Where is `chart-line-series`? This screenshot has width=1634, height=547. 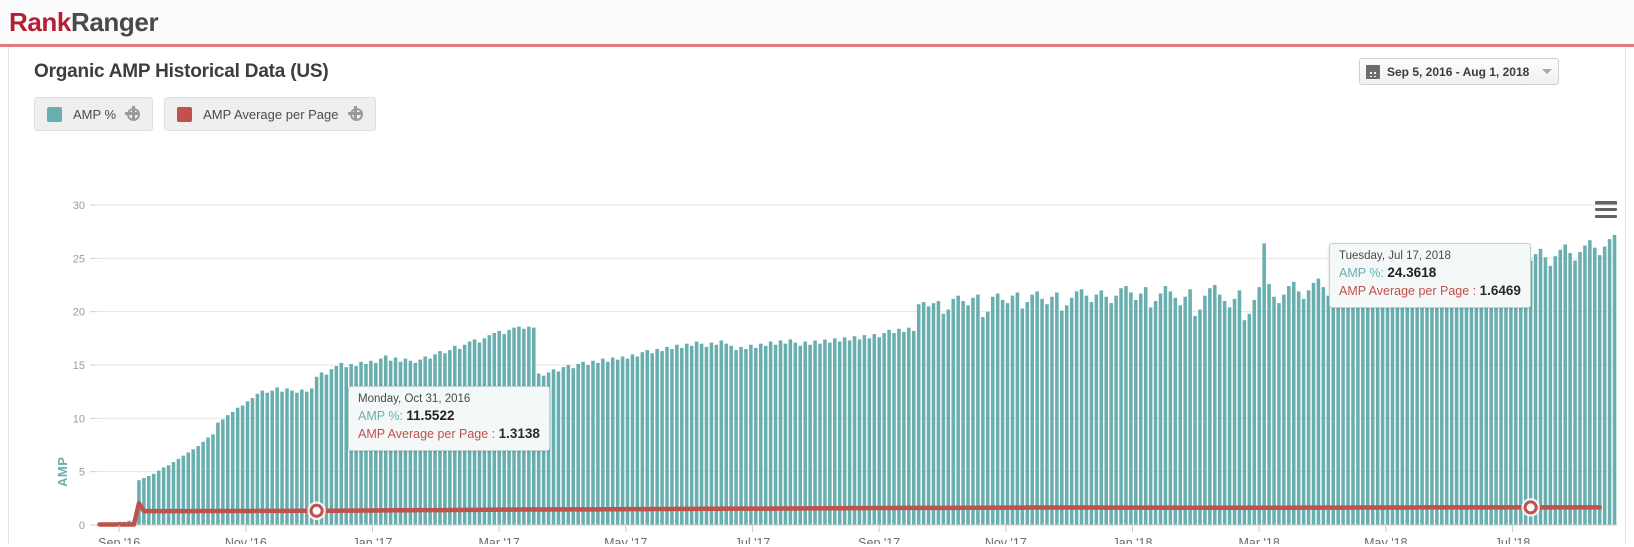 chart-line-series is located at coordinates (849, 513).